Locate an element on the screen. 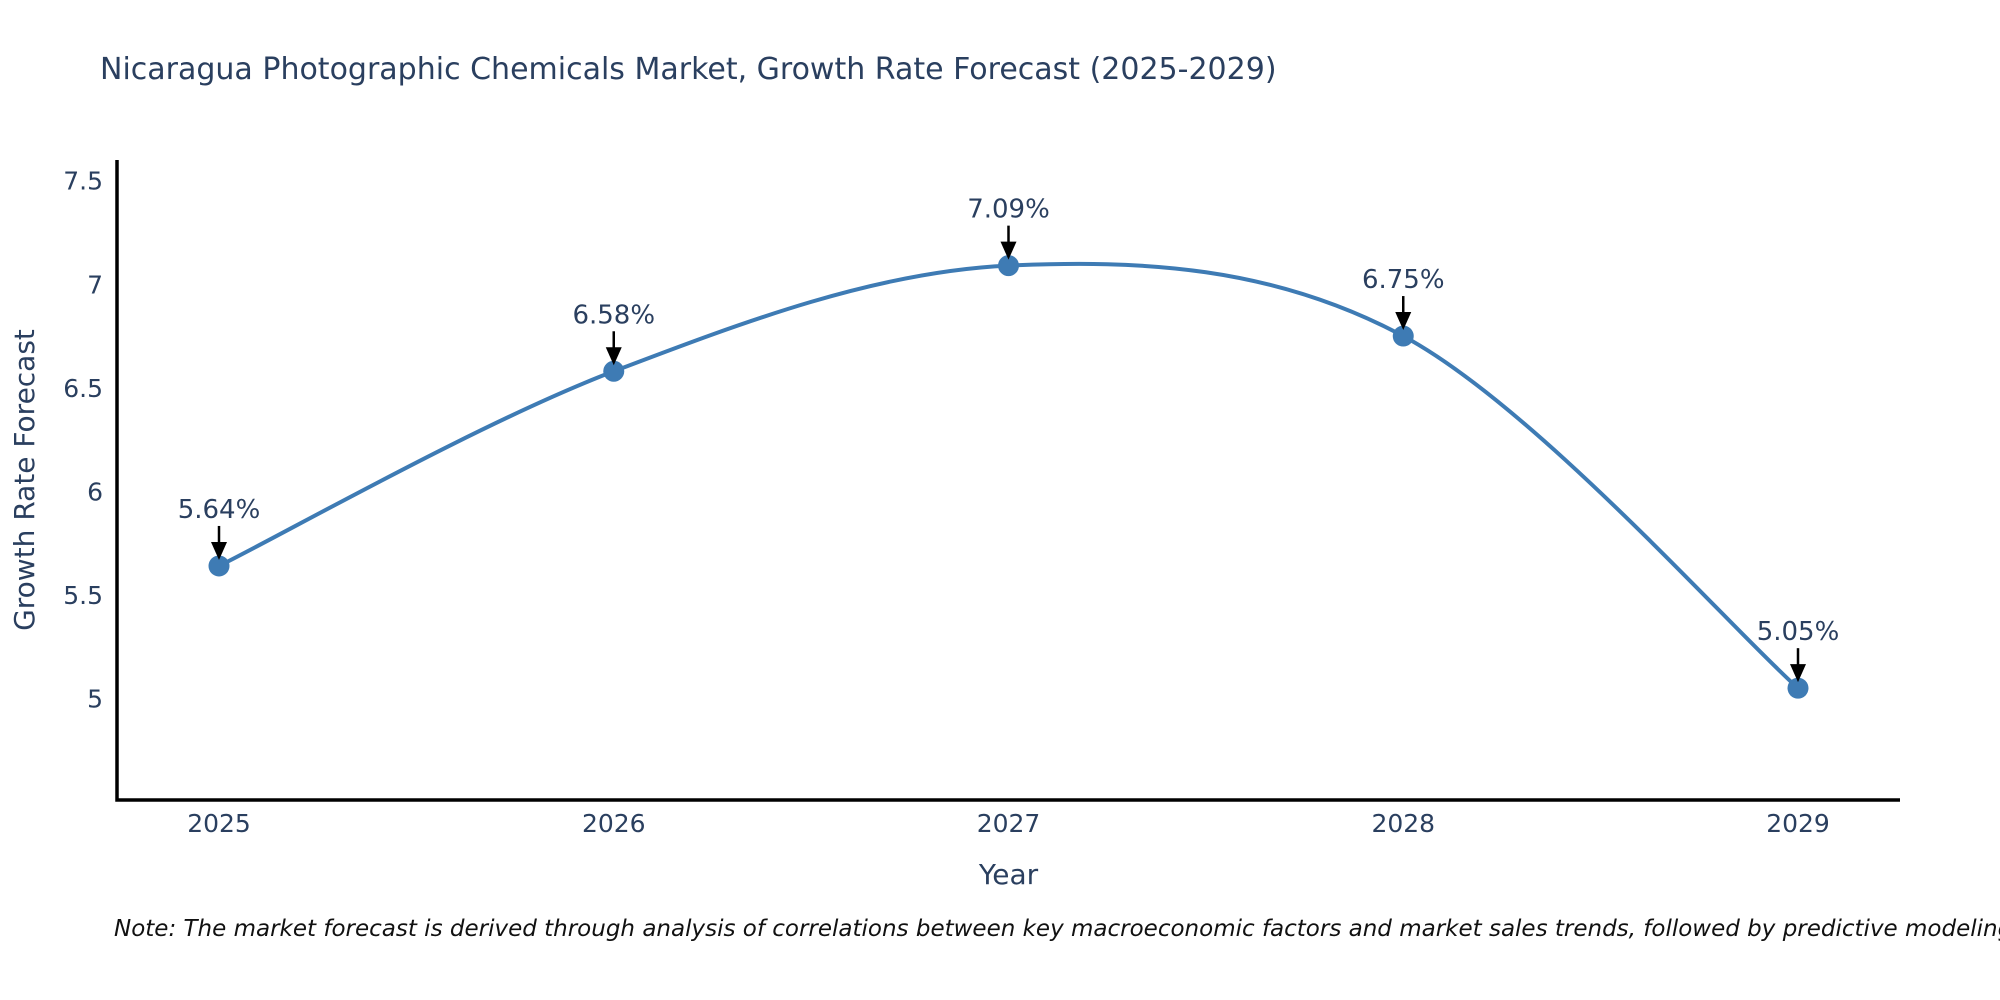 This screenshot has width=2000, height=1000. x-tick-label: 2026 is located at coordinates (614, 823).